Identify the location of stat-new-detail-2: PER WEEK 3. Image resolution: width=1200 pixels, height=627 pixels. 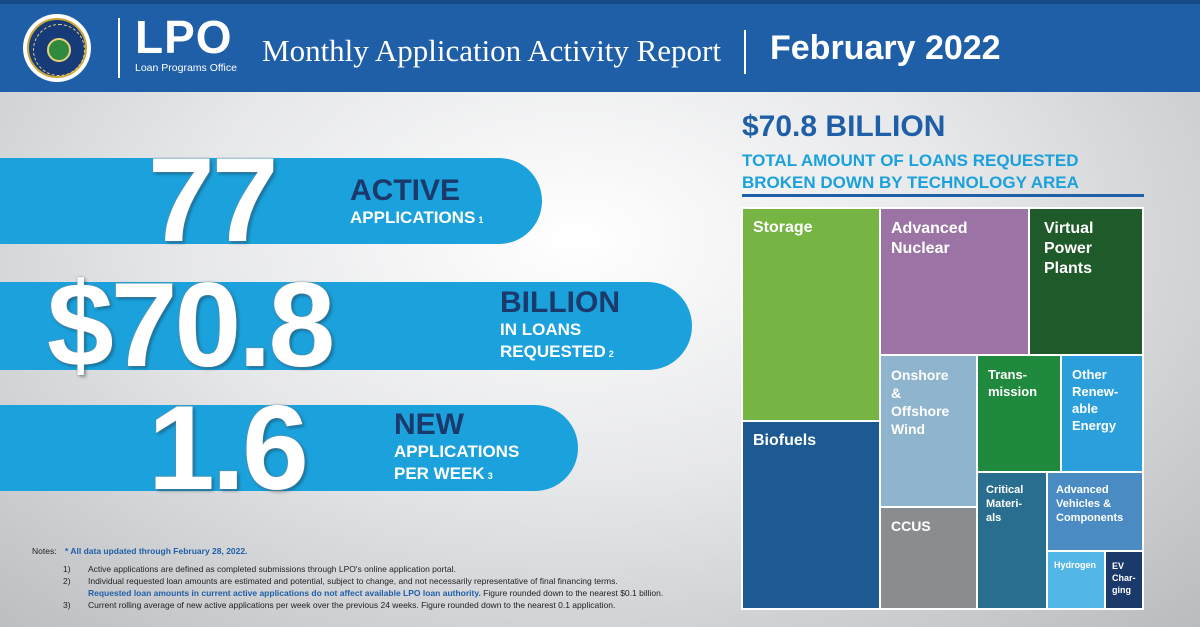
(443, 473).